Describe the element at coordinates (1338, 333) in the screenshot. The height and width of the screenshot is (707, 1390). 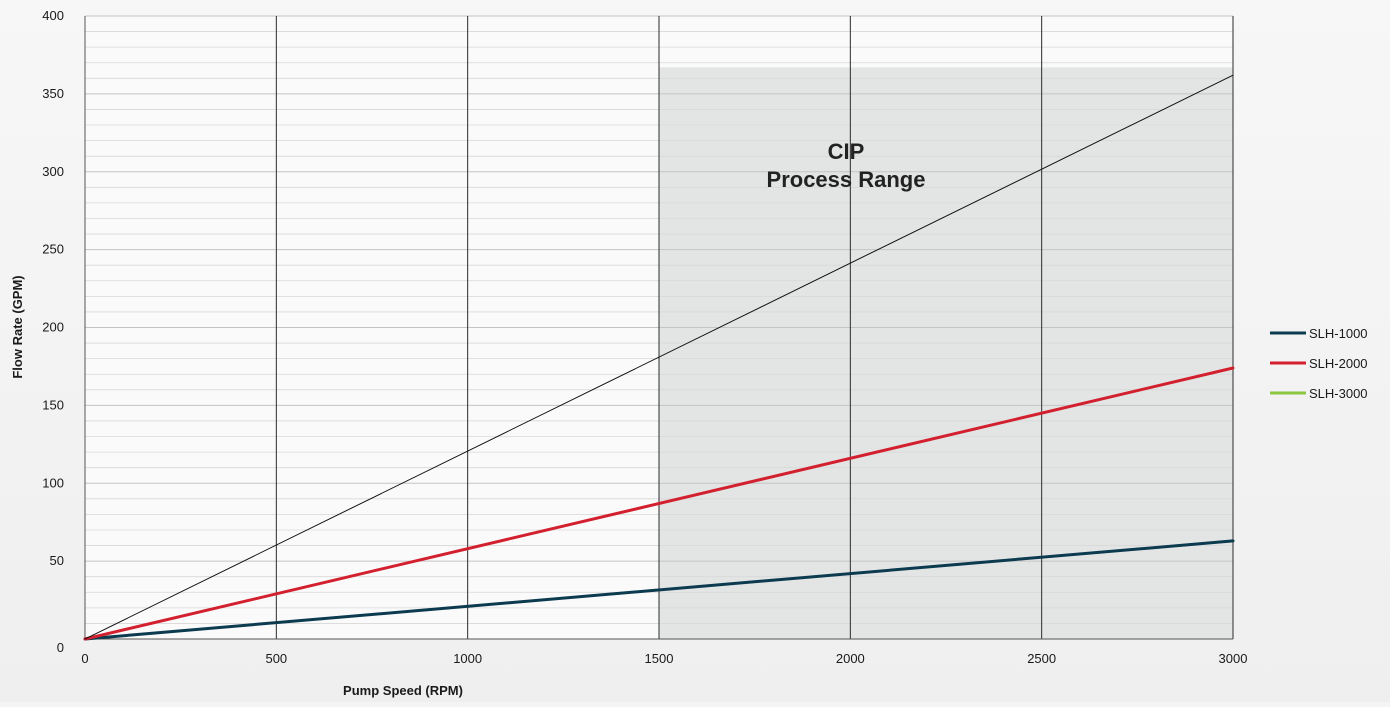
I see `legend-label-slh-1000: SLH-1000` at that location.